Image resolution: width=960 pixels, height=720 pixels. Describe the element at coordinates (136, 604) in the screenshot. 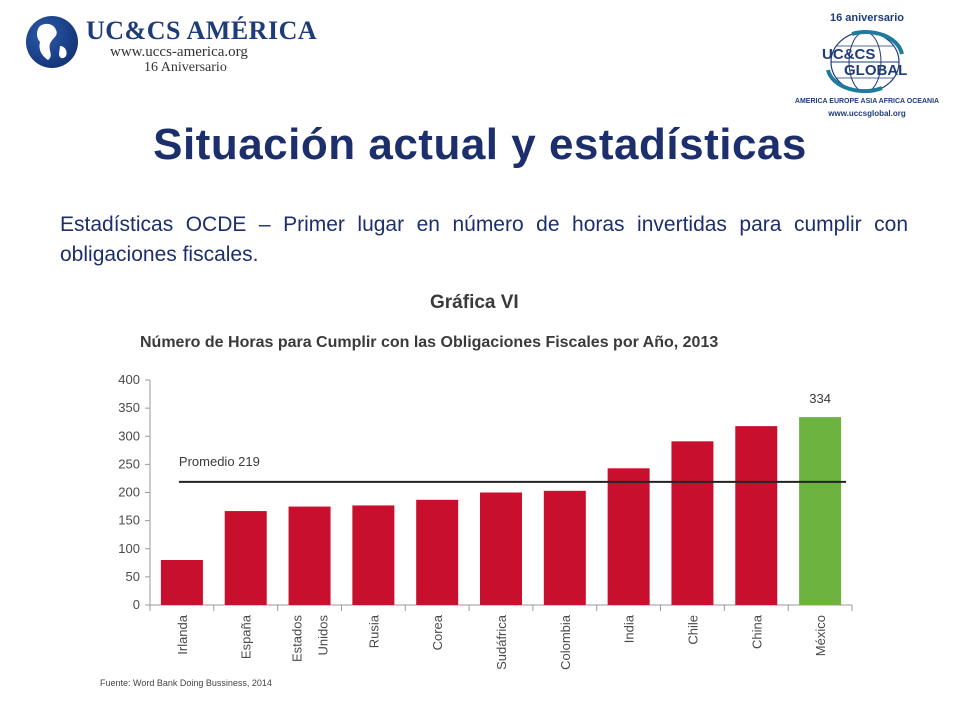

I see `y-tick-label: 0` at that location.